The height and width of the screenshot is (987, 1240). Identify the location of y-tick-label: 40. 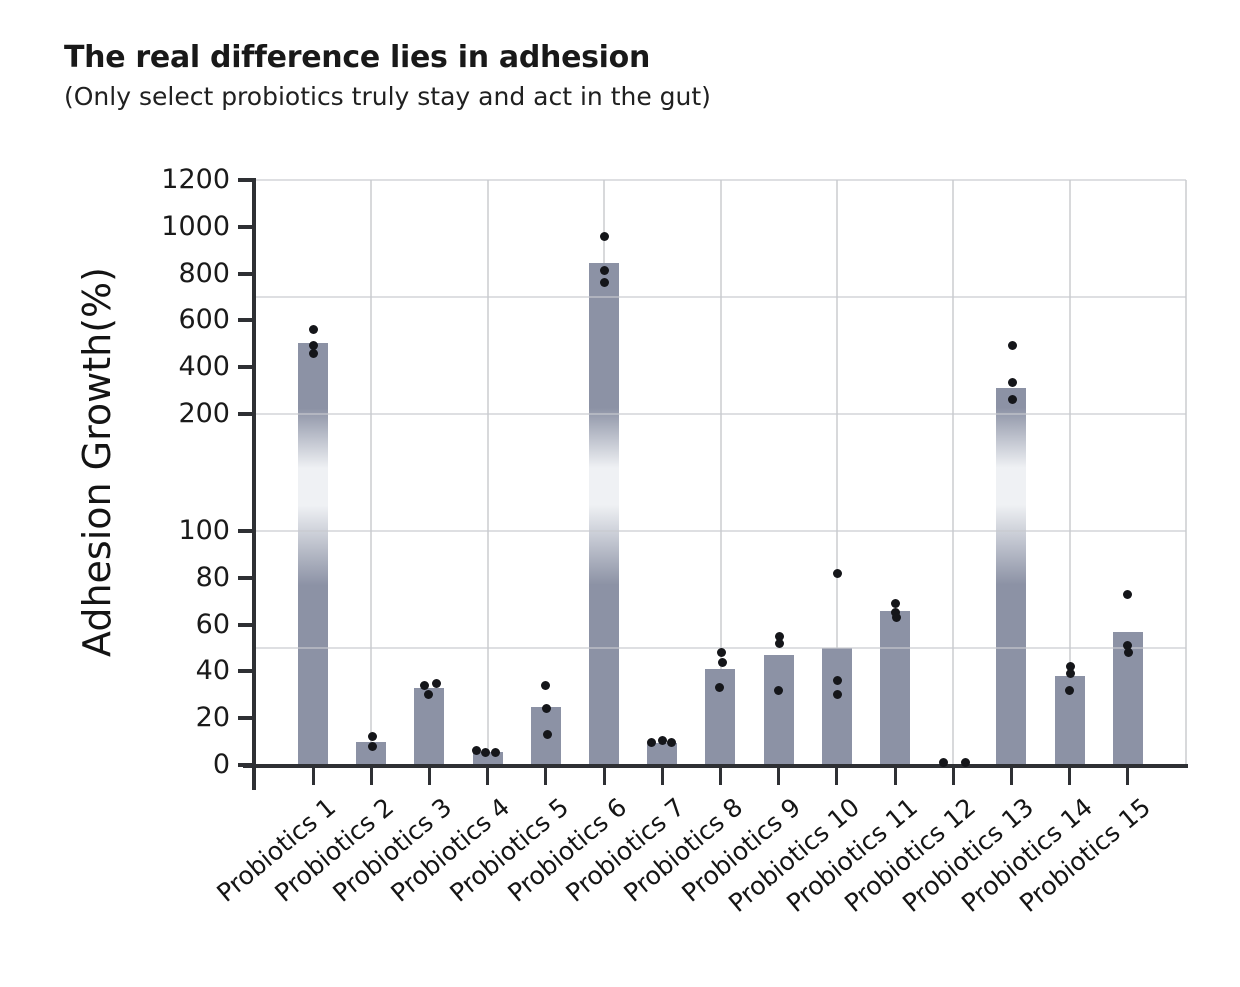
(212, 671).